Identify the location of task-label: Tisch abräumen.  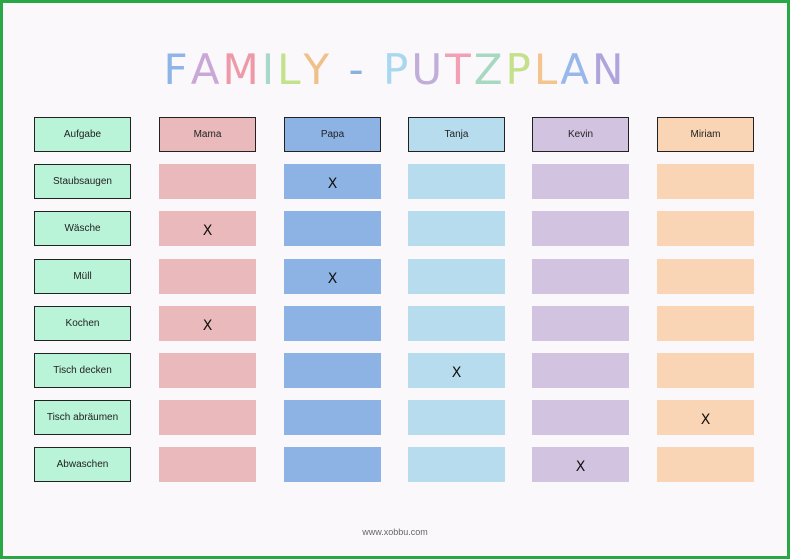
(82, 417).